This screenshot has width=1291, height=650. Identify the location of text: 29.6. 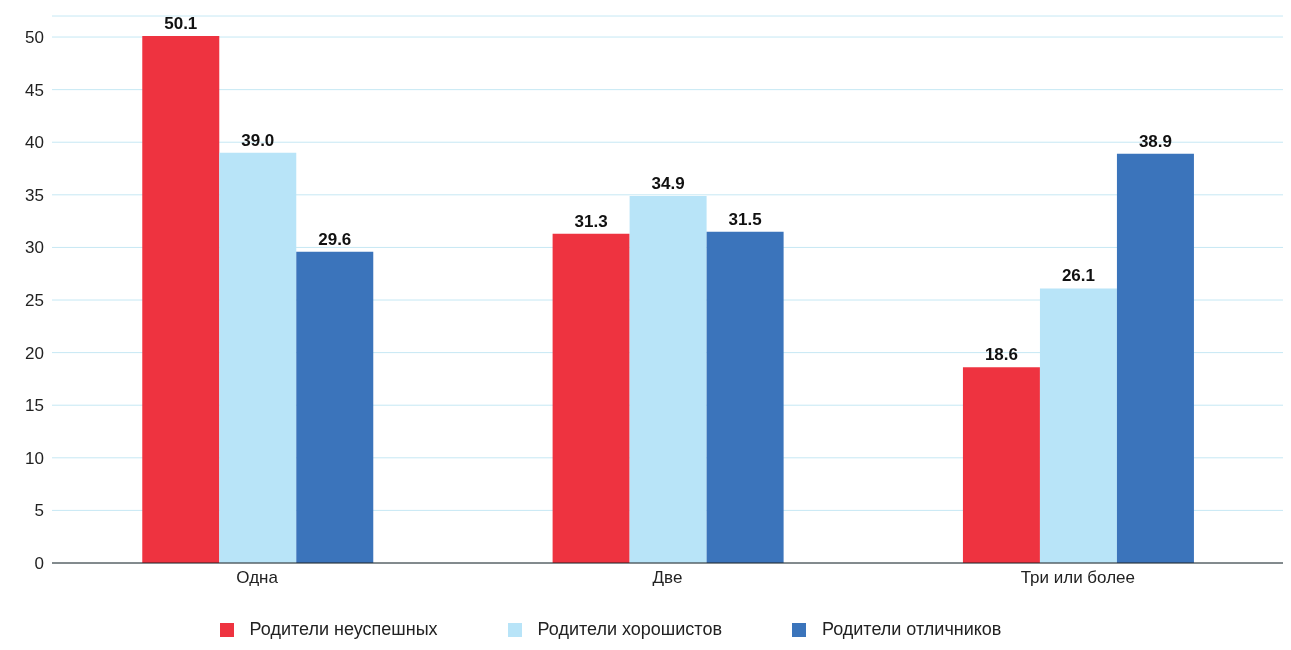
(335, 239).